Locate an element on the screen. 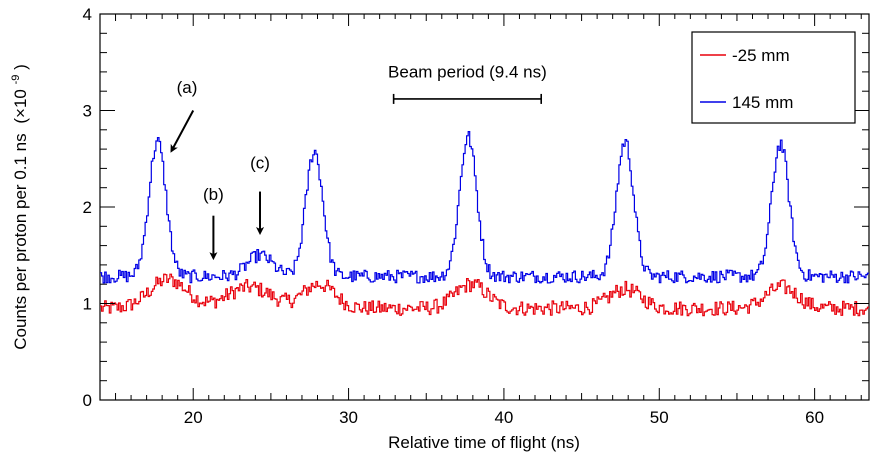 The height and width of the screenshot is (457, 872). legend-label-series-1: -25 mm is located at coordinates (761, 55).